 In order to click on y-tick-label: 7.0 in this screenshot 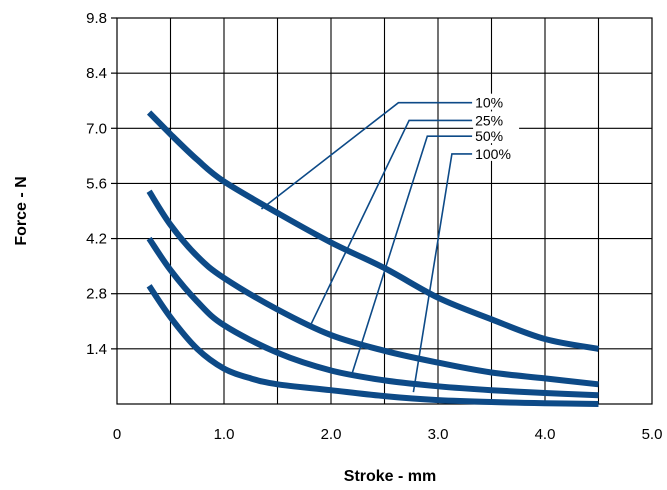, I will do `click(96, 128)`.